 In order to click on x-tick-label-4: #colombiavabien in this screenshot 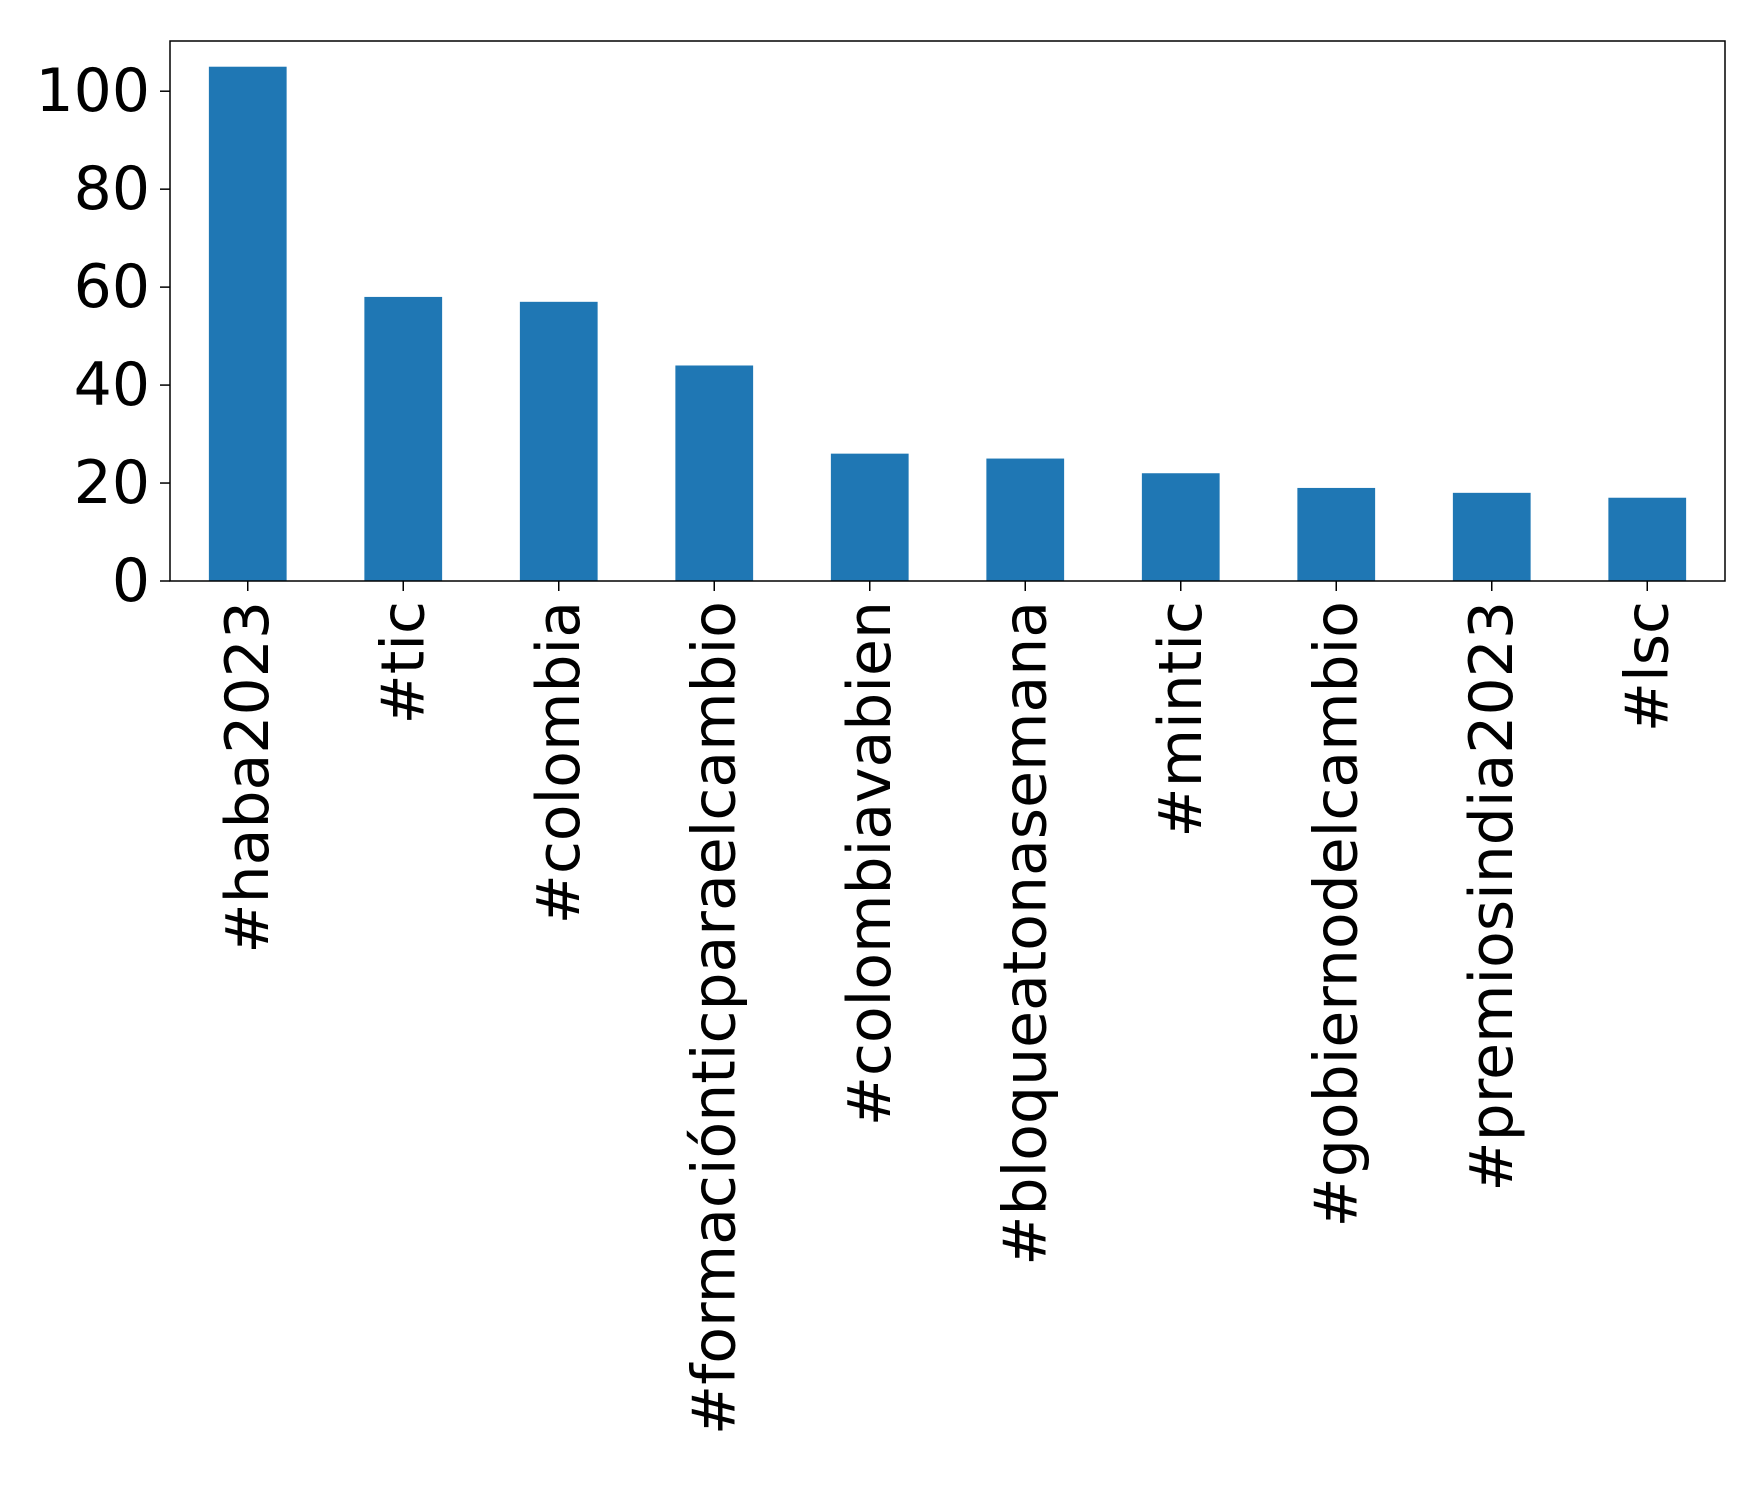, I will do `click(870, 863)`.